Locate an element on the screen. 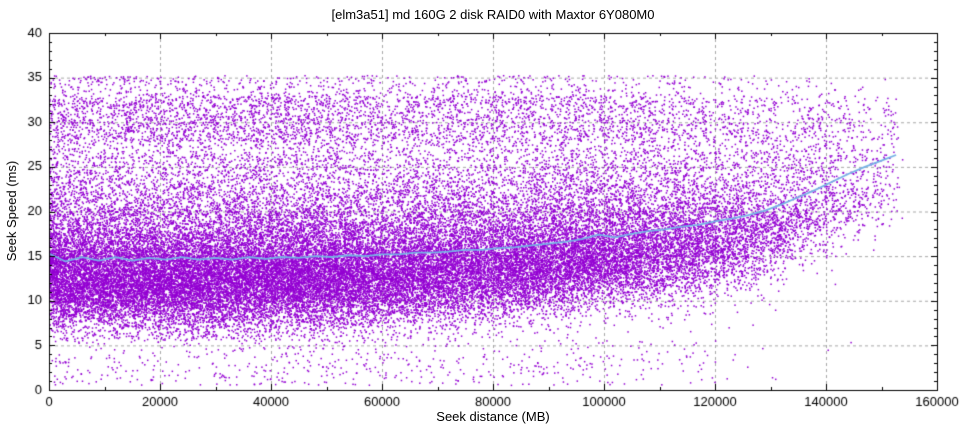  y-axis-label: Seek Speed (ms) is located at coordinates (11, 211).